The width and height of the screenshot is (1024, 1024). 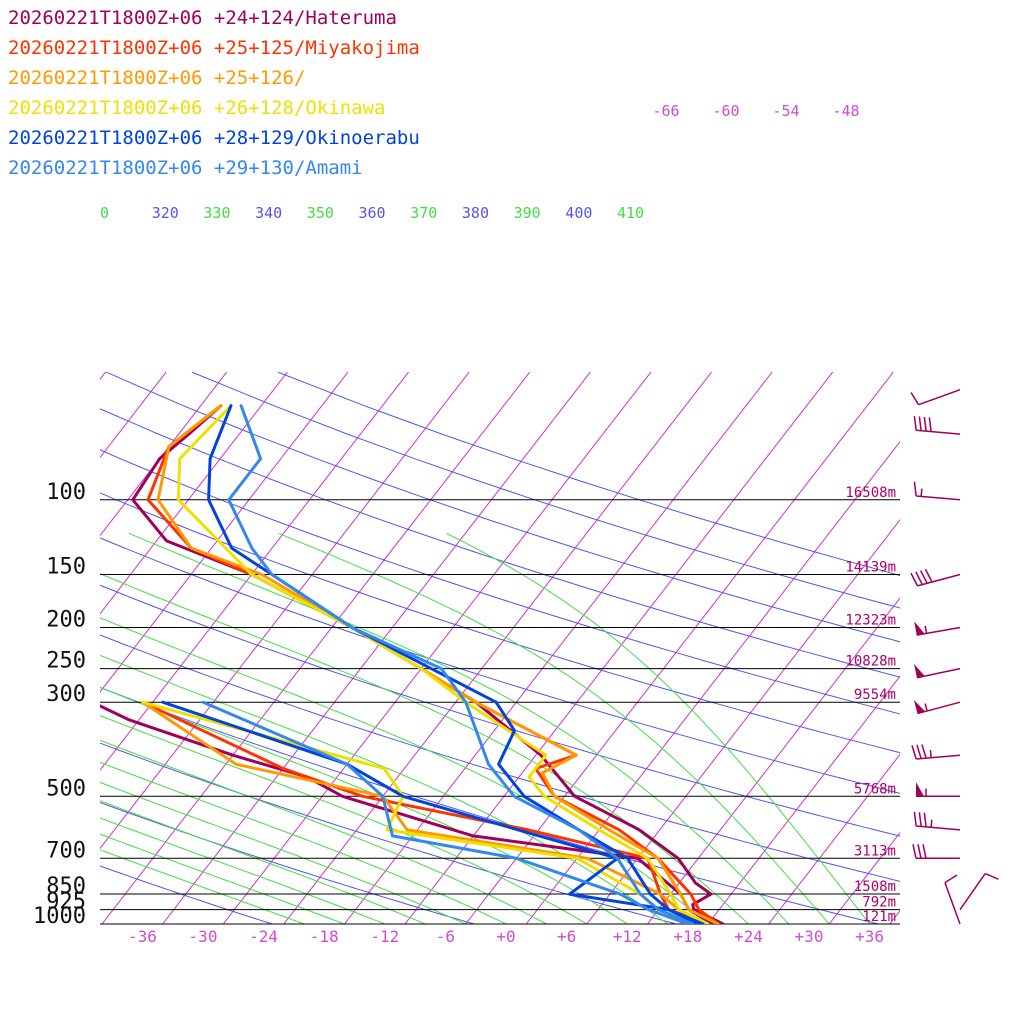 What do you see at coordinates (785, 111) in the screenshot?
I see `top-scale-label: -54` at bounding box center [785, 111].